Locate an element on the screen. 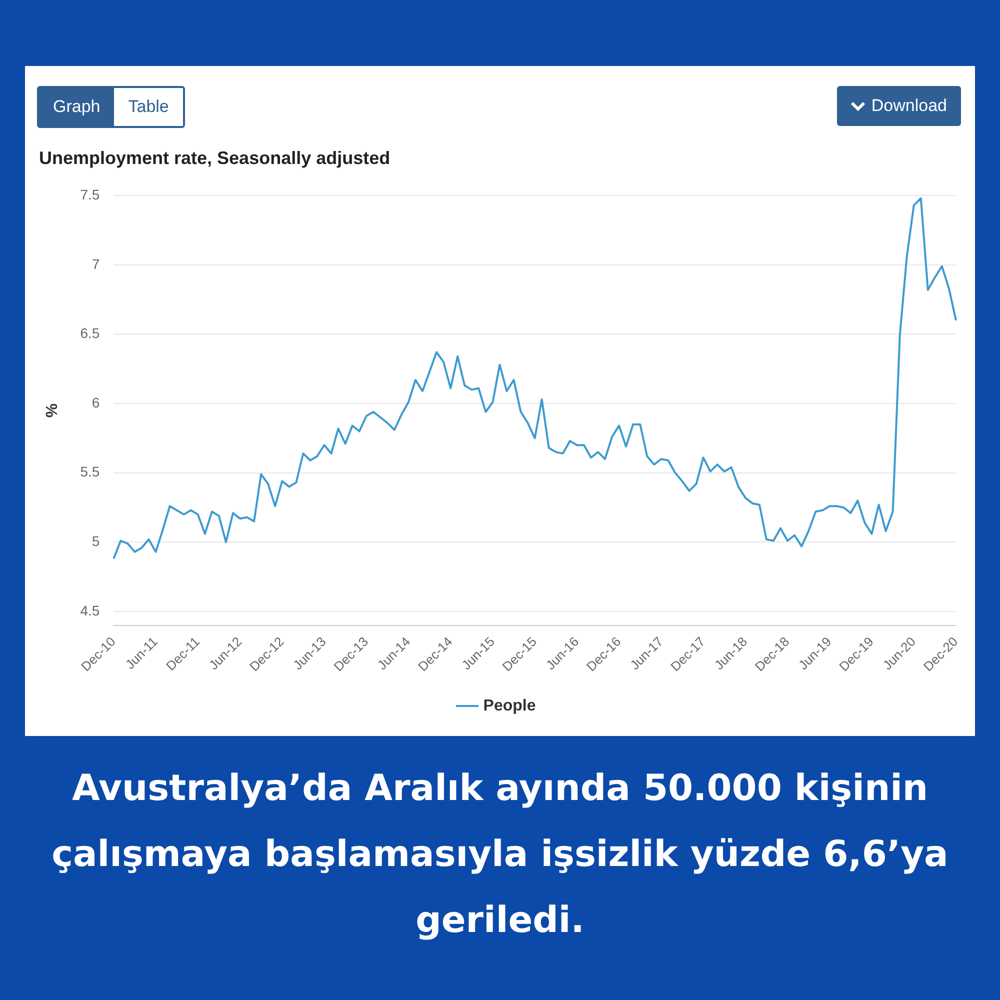  chart-title: Unemployment rate, Seasonally adjusted is located at coordinates (214, 158).